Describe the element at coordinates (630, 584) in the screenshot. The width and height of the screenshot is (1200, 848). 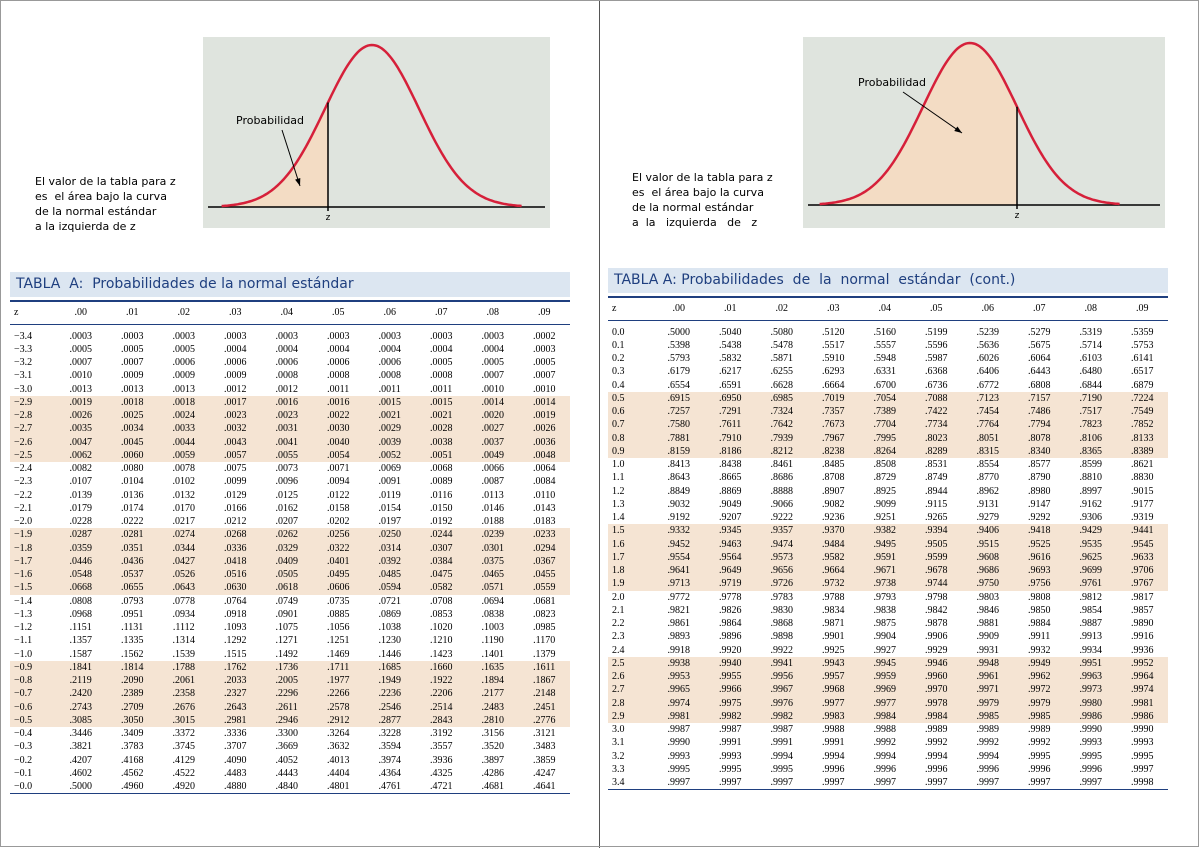
I see `z-cell: 1.9` at that location.